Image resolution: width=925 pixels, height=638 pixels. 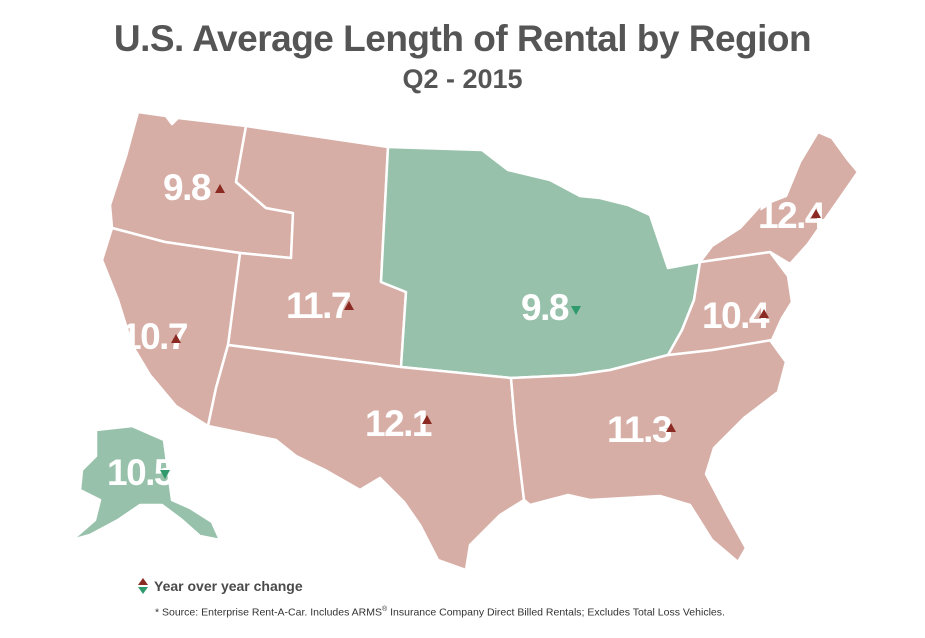 I want to click on registered-mark: ®, so click(x=385, y=609).